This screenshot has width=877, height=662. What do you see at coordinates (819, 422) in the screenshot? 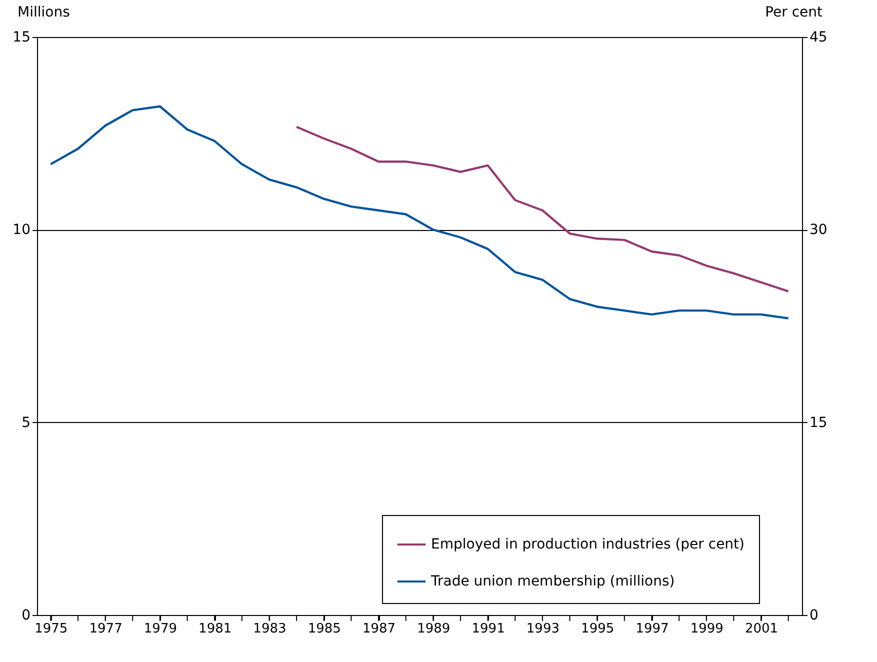
I see `y2-tick-label: 15` at bounding box center [819, 422].